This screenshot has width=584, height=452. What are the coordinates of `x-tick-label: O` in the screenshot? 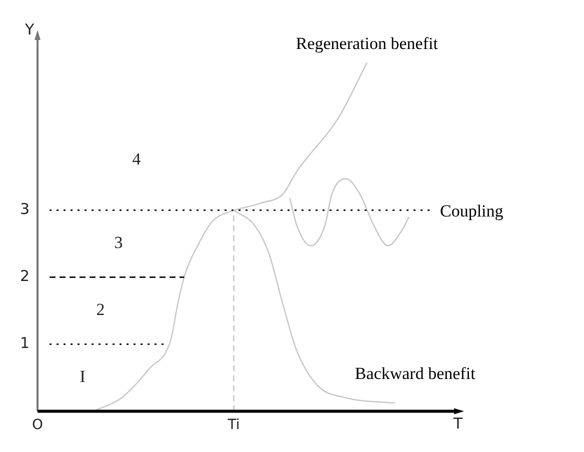 It's located at (38, 425).